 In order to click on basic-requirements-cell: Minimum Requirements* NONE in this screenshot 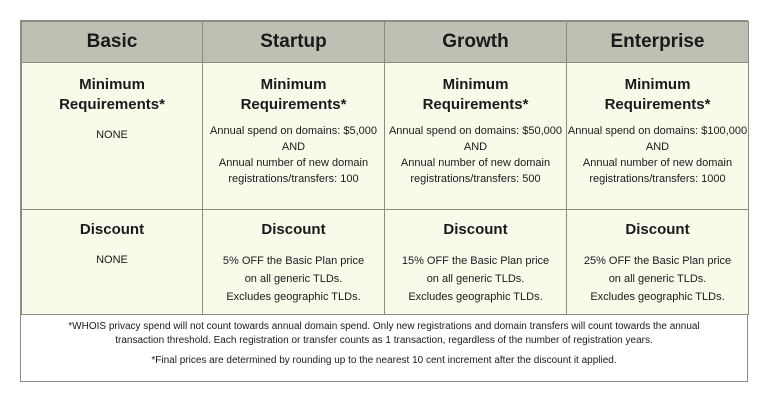, I will do `click(112, 136)`.